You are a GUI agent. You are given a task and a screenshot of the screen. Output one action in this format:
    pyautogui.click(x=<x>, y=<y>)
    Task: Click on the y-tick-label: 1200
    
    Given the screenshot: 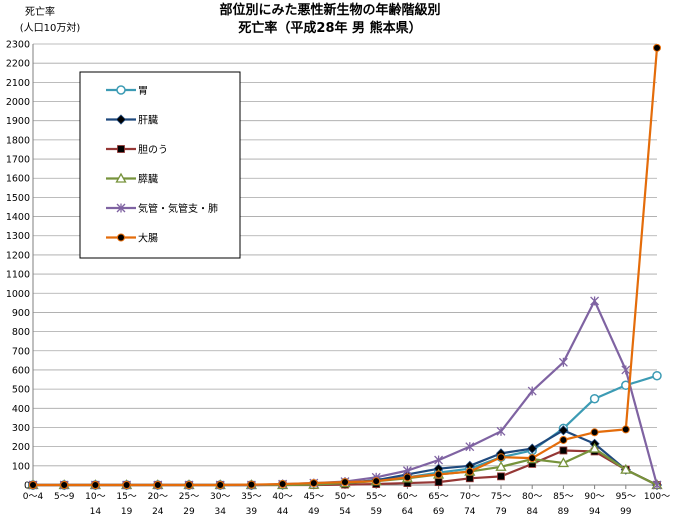 What is the action you would take?
    pyautogui.click(x=18, y=255)
    